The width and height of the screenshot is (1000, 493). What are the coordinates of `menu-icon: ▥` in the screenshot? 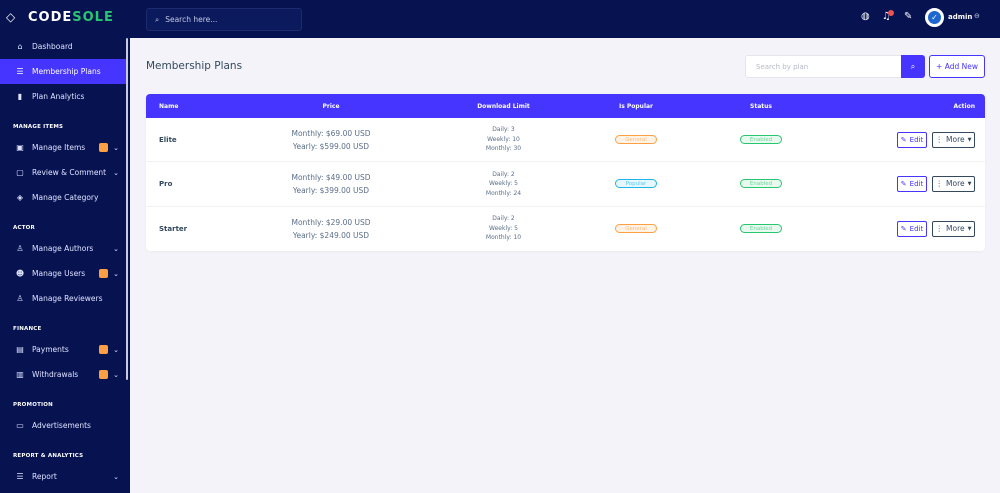 It's located at (20, 374).